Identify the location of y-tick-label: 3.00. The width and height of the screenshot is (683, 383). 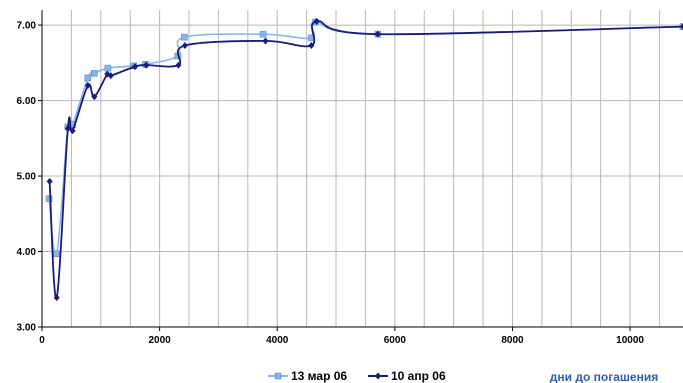
(27, 328).